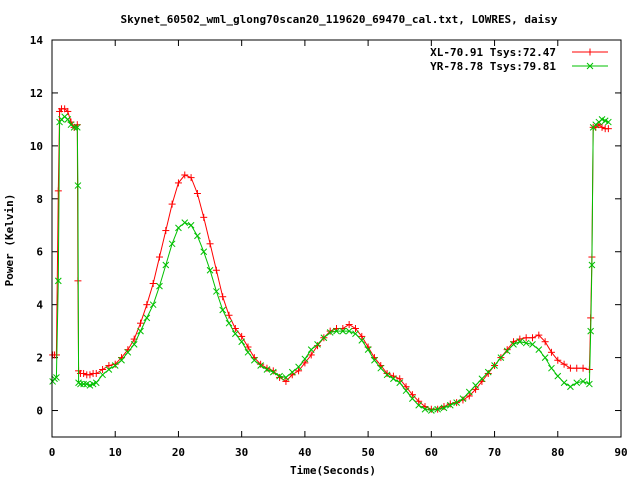 The width and height of the screenshot is (640, 480). I want to click on x-tick-label: 60, so click(431, 452).